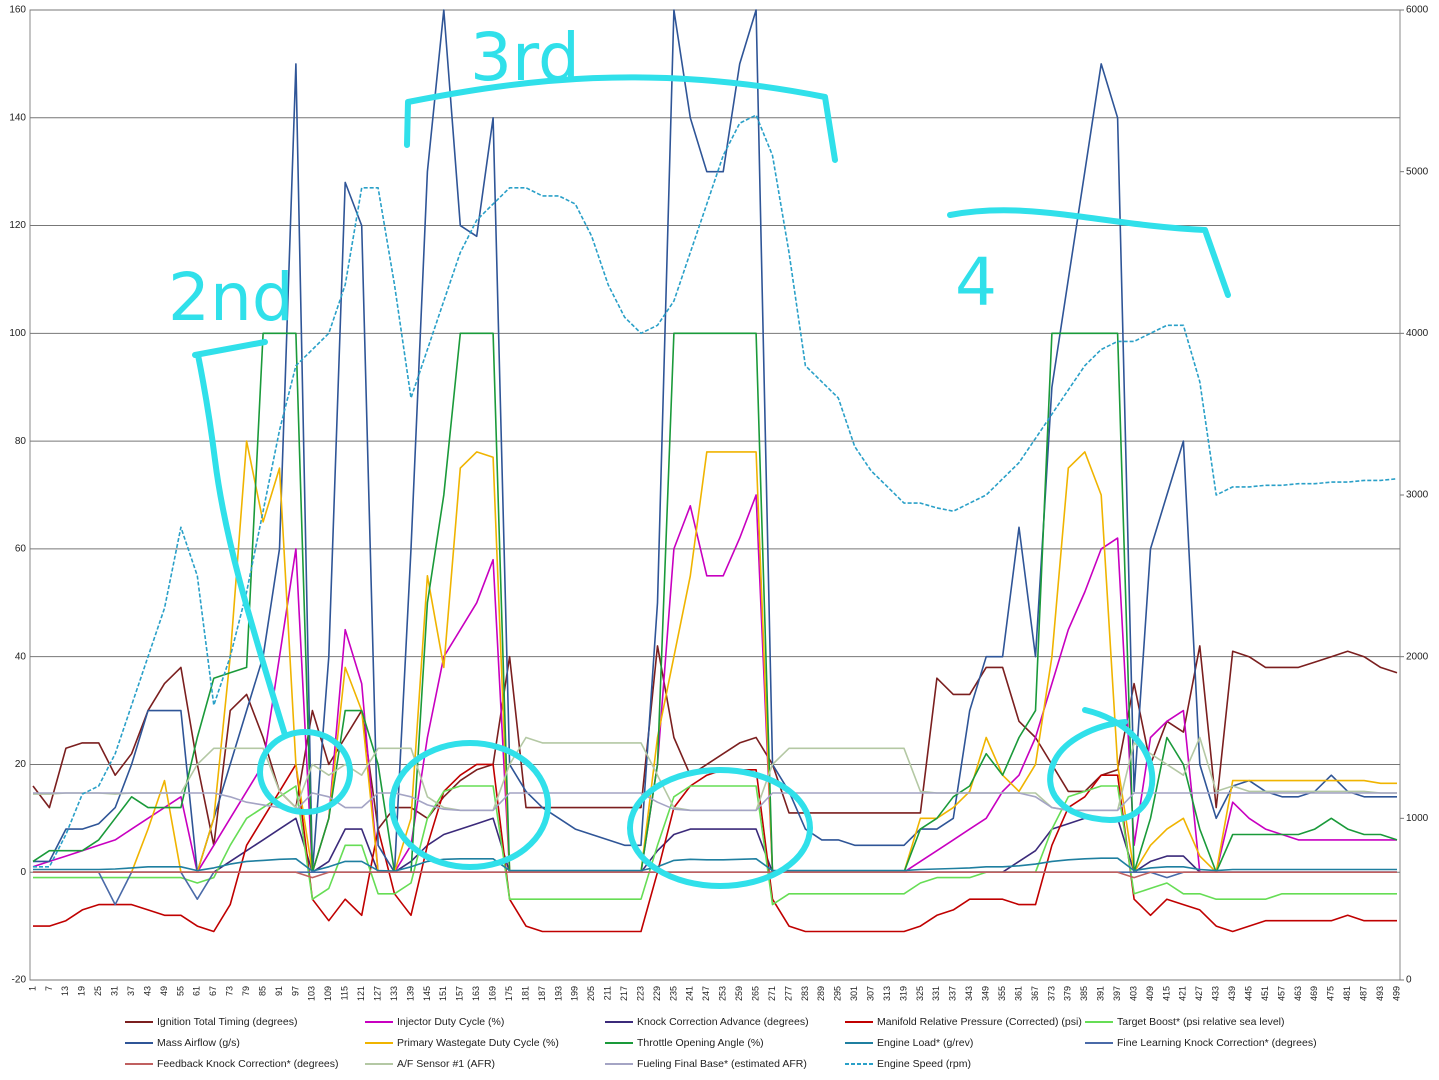 The image size is (1439, 1080). Describe the element at coordinates (805, 993) in the screenshot. I see `x-tick-label: 283` at that location.